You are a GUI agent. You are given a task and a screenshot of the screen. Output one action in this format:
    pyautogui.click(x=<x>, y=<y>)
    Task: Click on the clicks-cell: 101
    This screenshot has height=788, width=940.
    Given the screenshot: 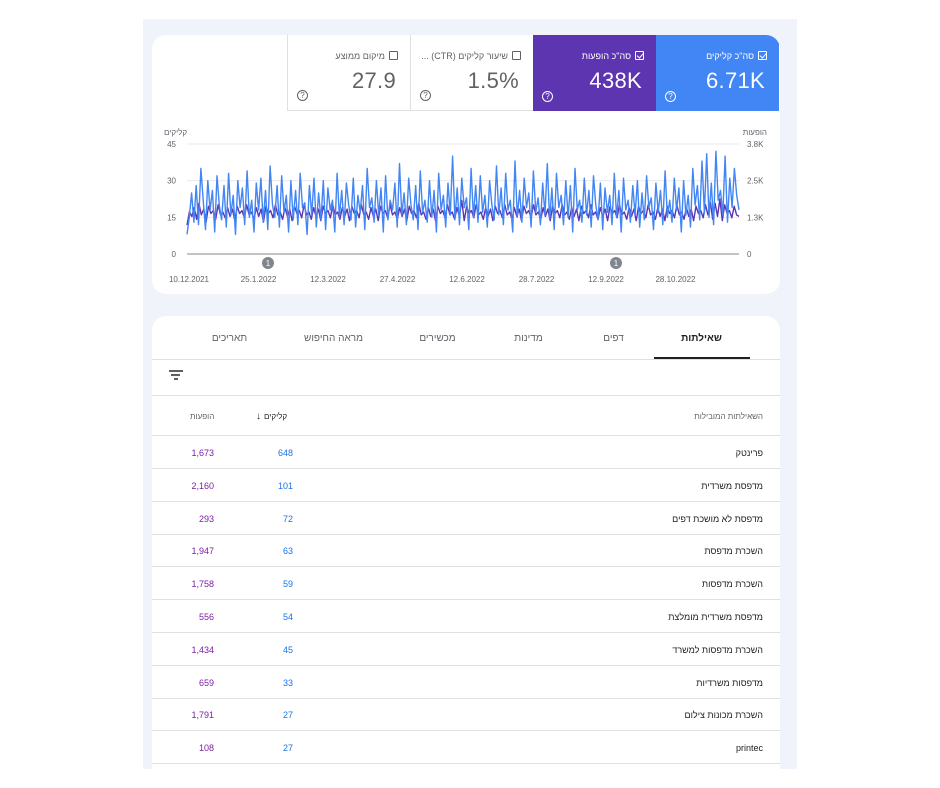 What is the action you would take?
    pyautogui.click(x=285, y=485)
    